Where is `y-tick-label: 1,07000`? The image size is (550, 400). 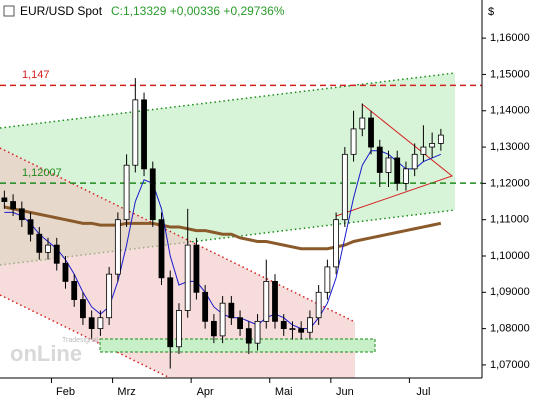
y-tick-label: 1,07000 is located at coordinates (510, 365).